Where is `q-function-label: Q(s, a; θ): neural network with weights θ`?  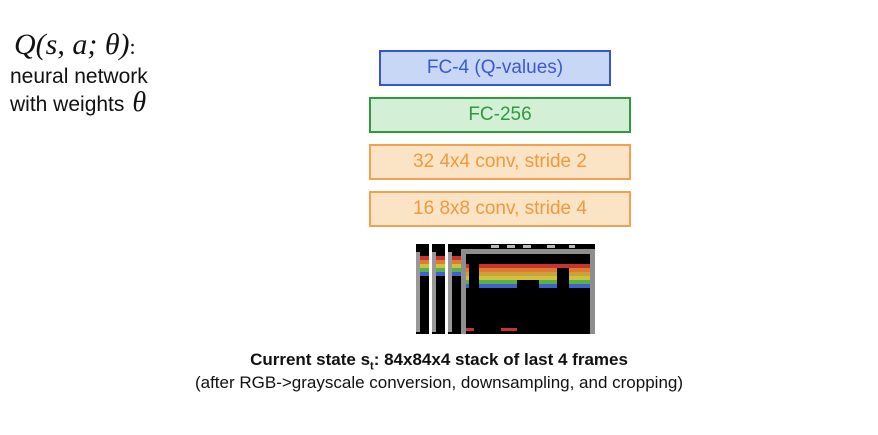 q-function-label: Q(s, a; θ): neural network with weights θ is located at coordinates (120, 73).